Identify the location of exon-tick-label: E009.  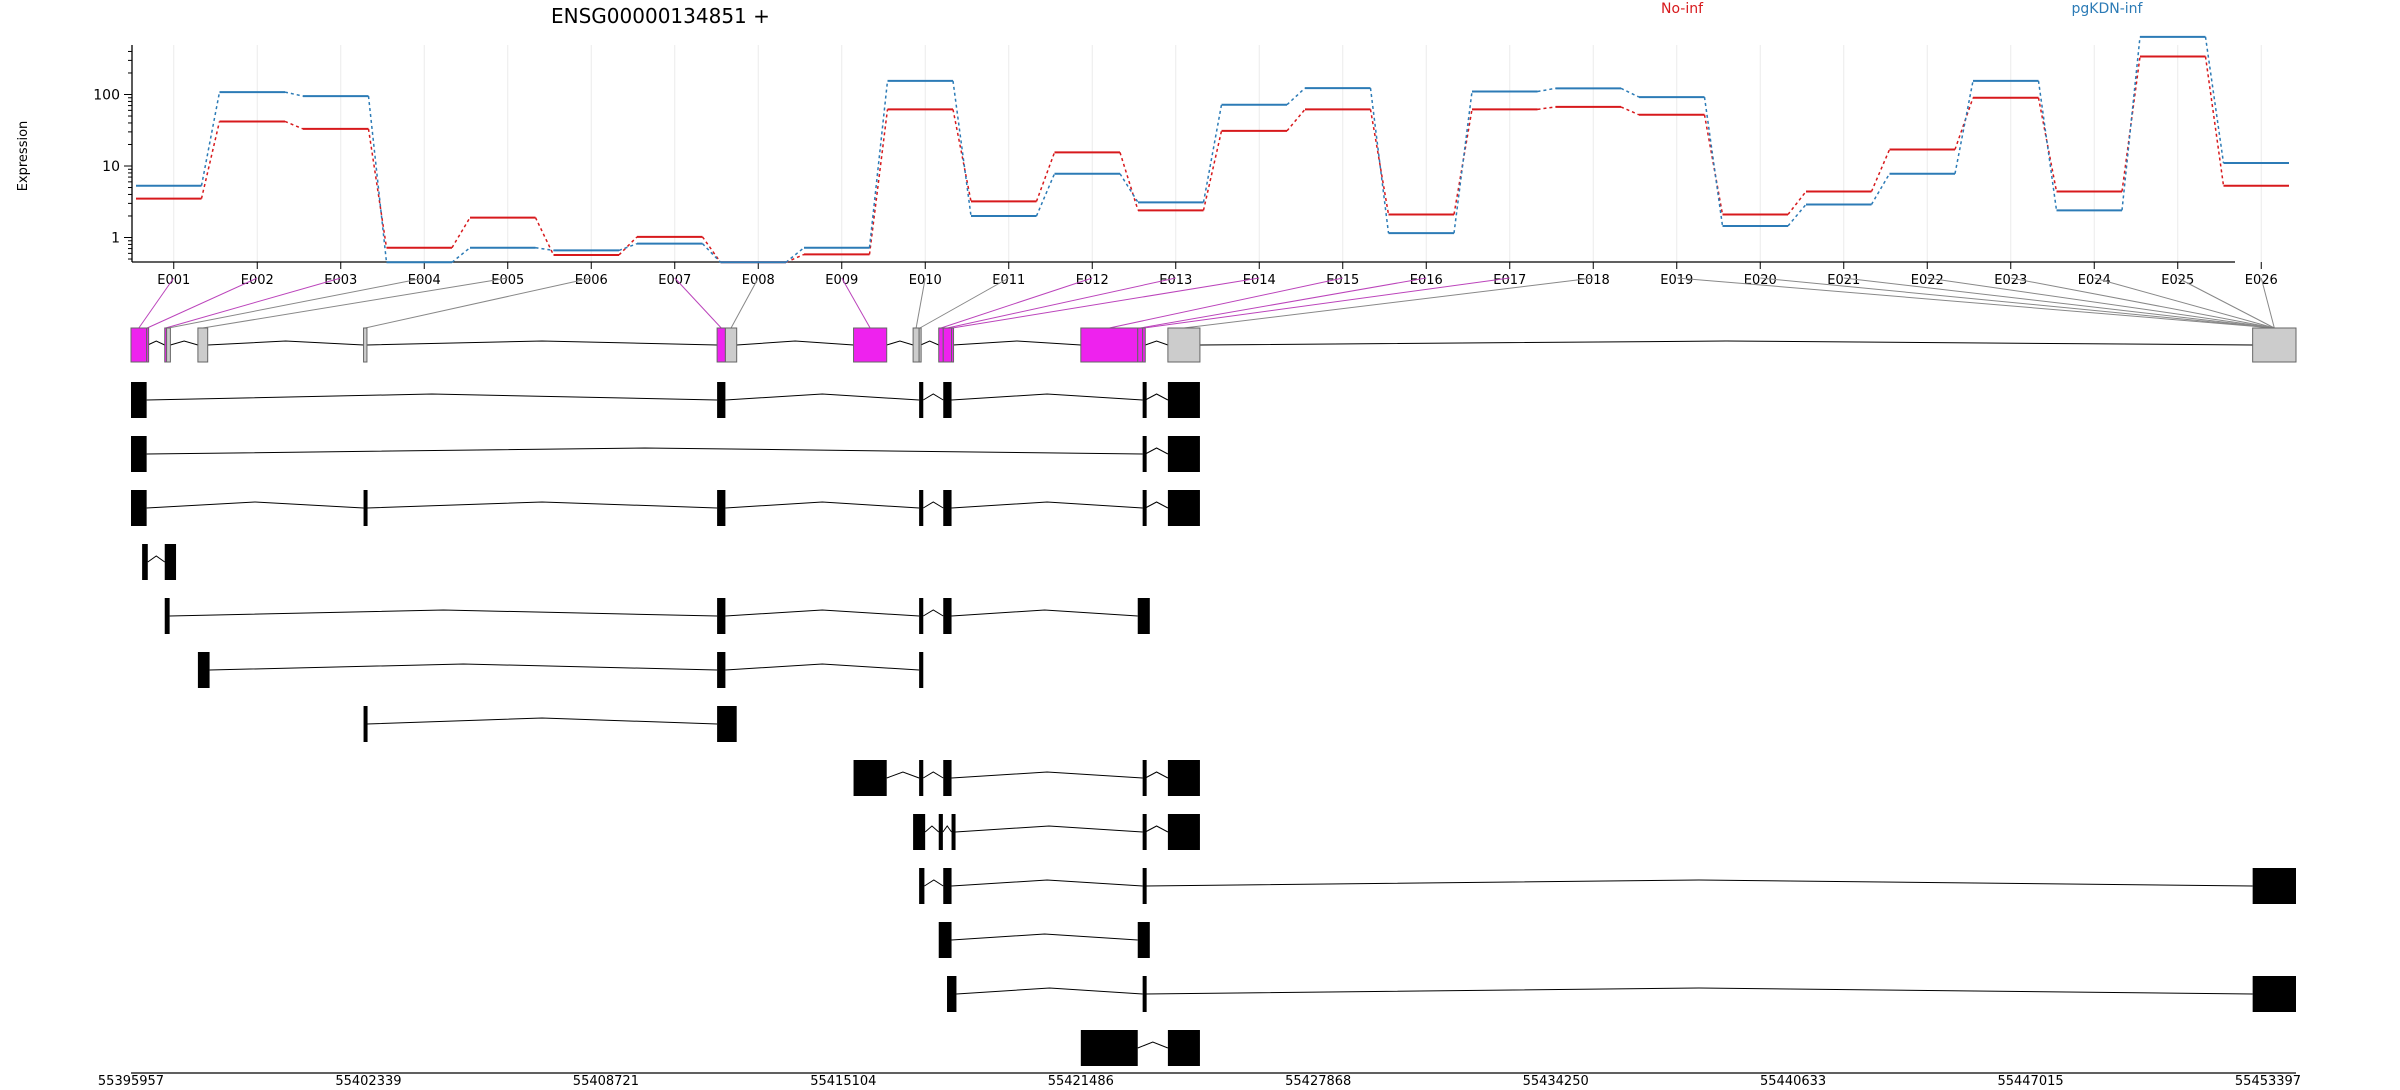
(841, 280).